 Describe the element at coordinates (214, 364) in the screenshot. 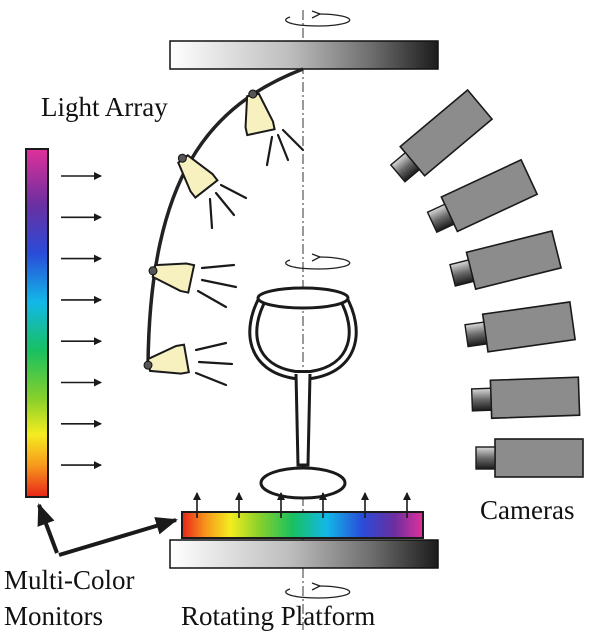

I see `lamp-4-rays` at that location.